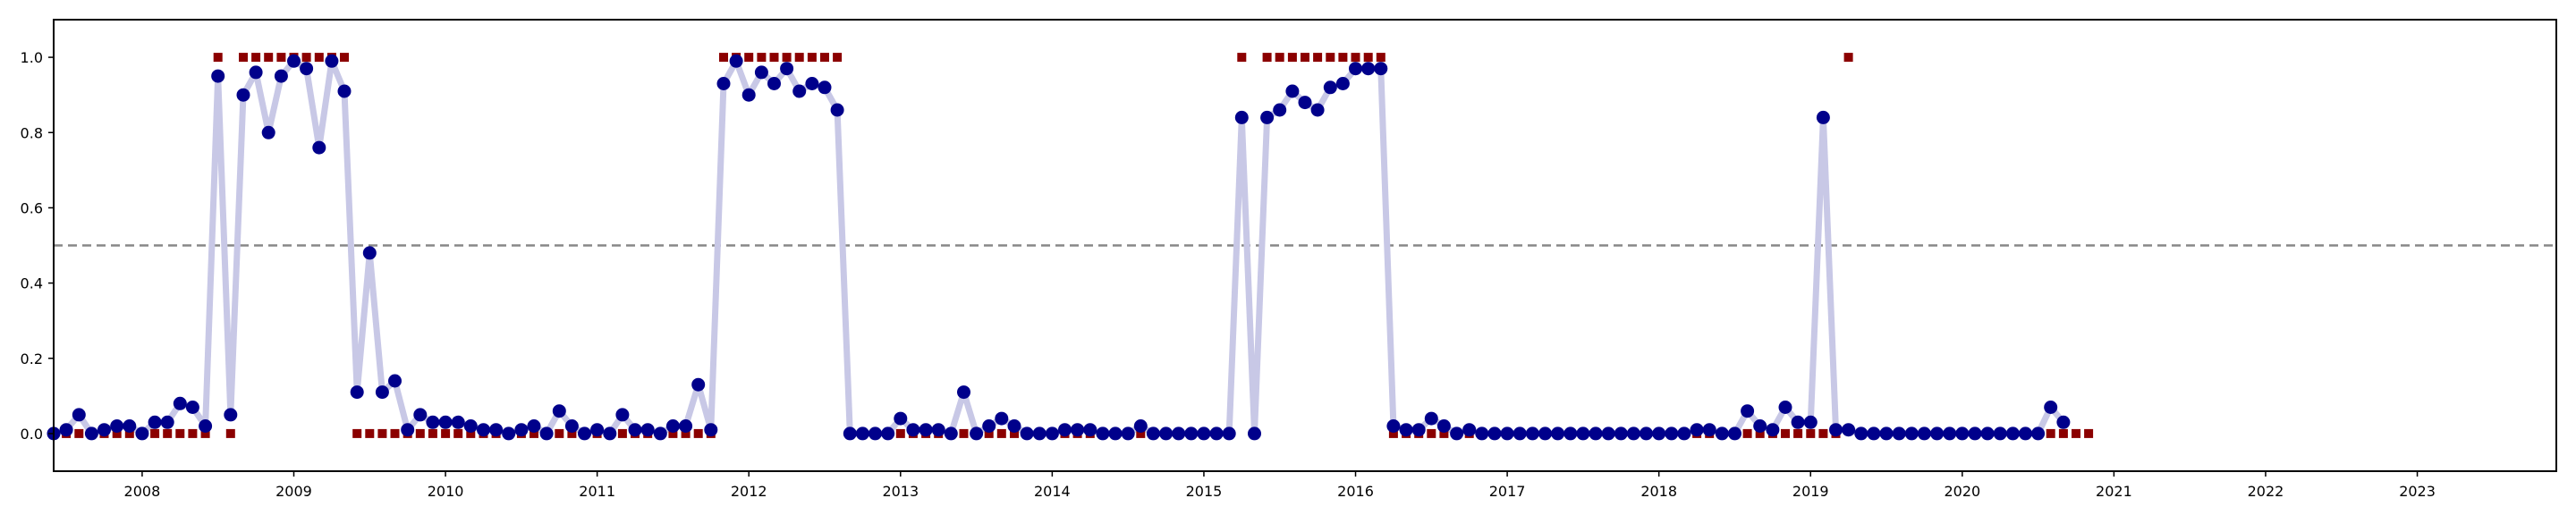 Image resolution: width=2576 pixels, height=515 pixels. I want to click on y-tick-label: 0.4, so click(32, 283).